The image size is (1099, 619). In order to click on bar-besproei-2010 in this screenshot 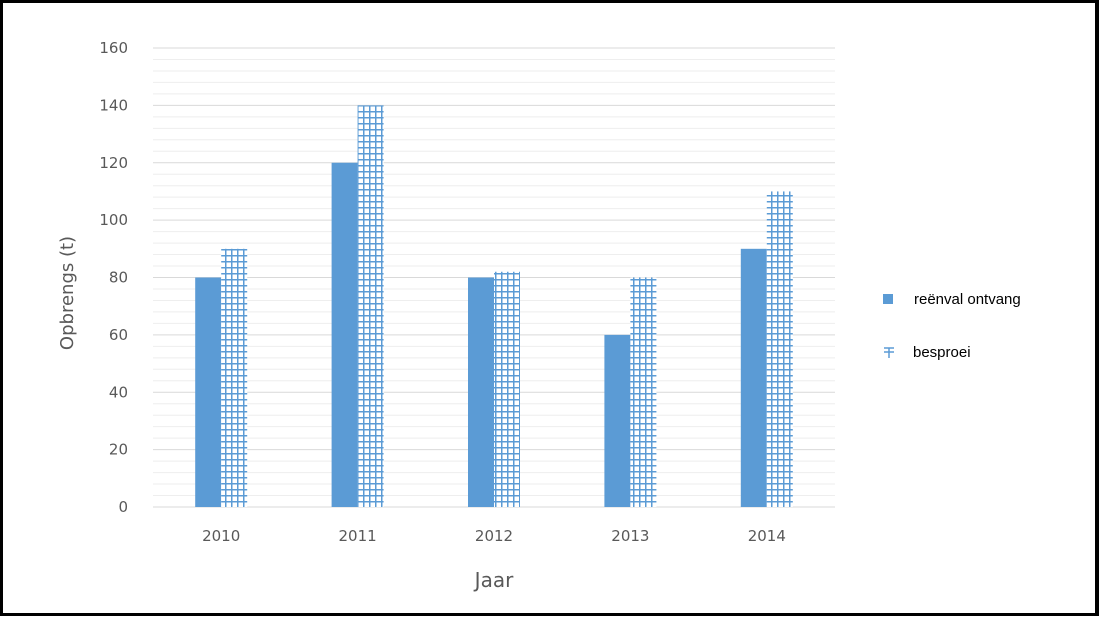, I will do `click(234, 377)`.